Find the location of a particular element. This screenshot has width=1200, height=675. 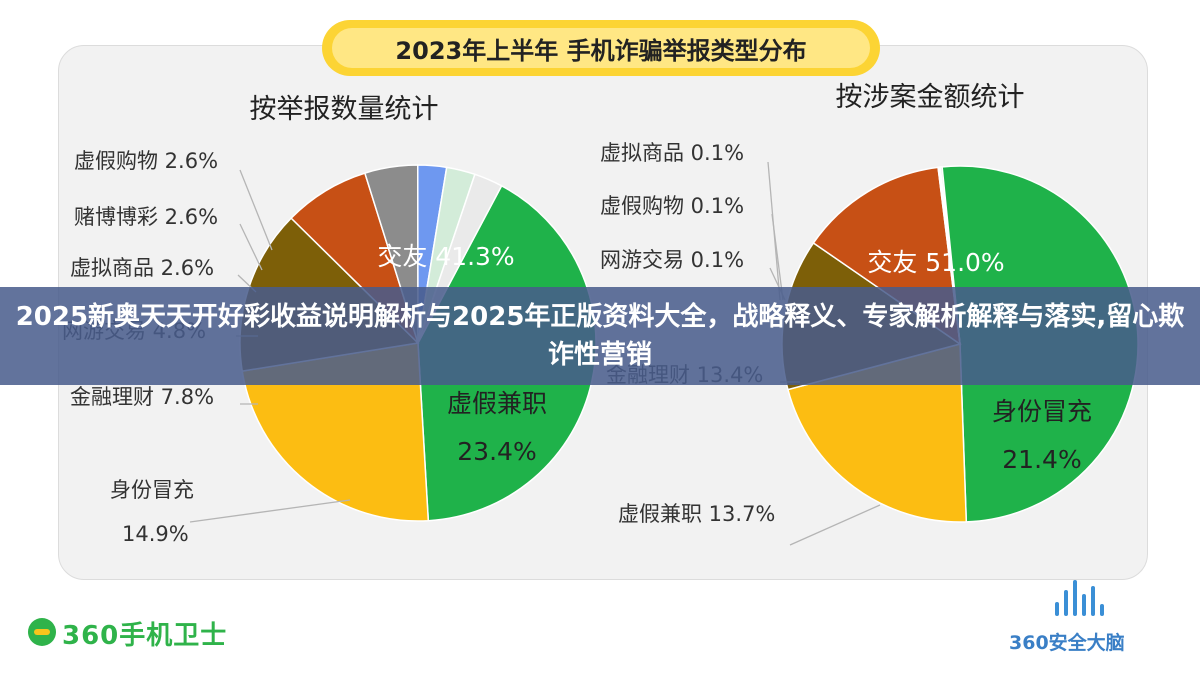

chart-1-label-2-value: 23.4% is located at coordinates (496, 451).